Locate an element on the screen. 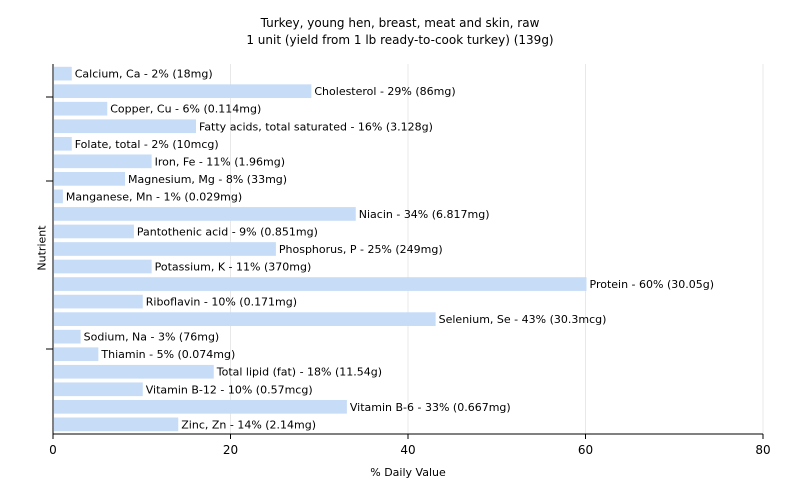 The height and width of the screenshot is (500, 800). bar-label-17: Total lipid (fat) - 18% (11.54g) is located at coordinates (299, 372).